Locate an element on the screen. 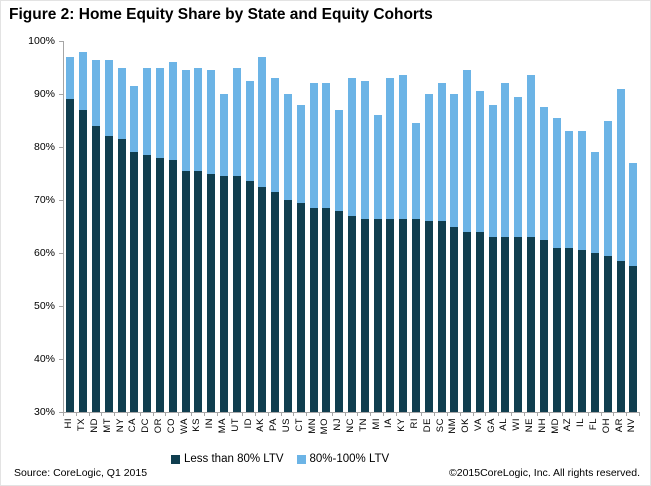  bar-nj is located at coordinates (339, 226).